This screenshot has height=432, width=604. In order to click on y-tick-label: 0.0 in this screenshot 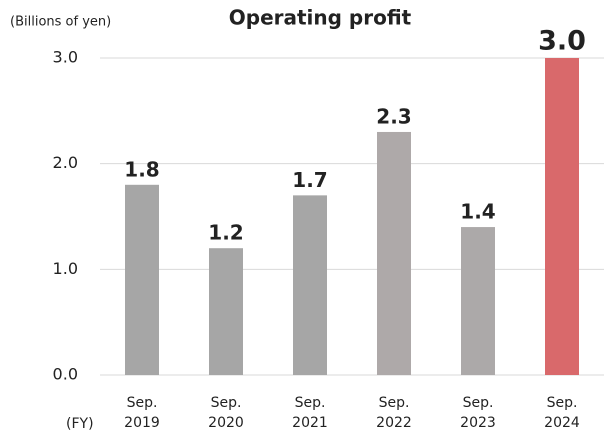, I will do `click(65, 374)`.